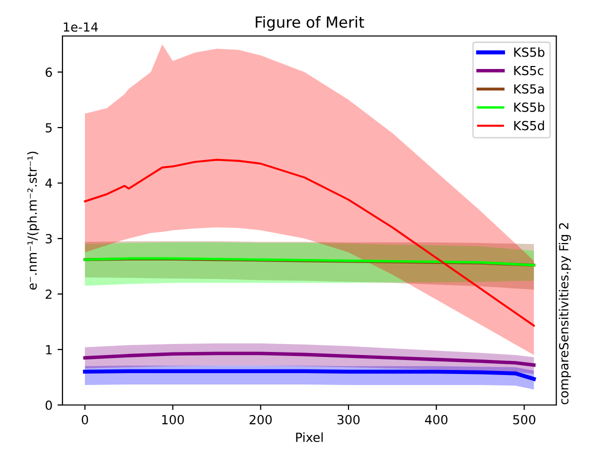 This screenshot has height=450, width=595. Describe the element at coordinates (524, 419) in the screenshot. I see `x-tick-label: 500` at that location.